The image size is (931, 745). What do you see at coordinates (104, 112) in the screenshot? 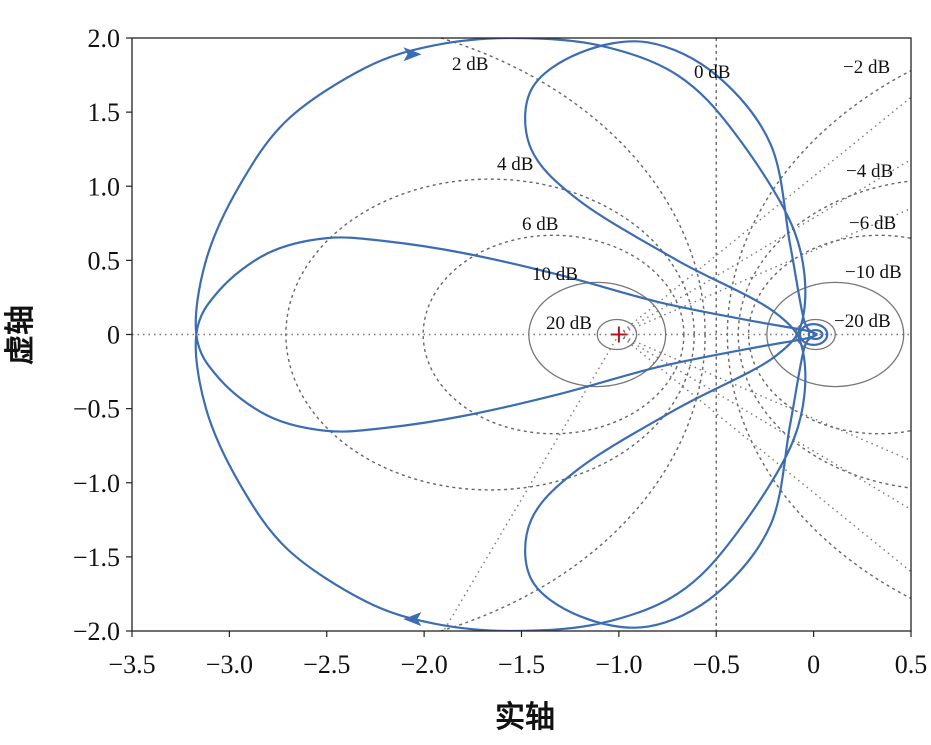
I see `y-tick-label: 1.5` at bounding box center [104, 112].